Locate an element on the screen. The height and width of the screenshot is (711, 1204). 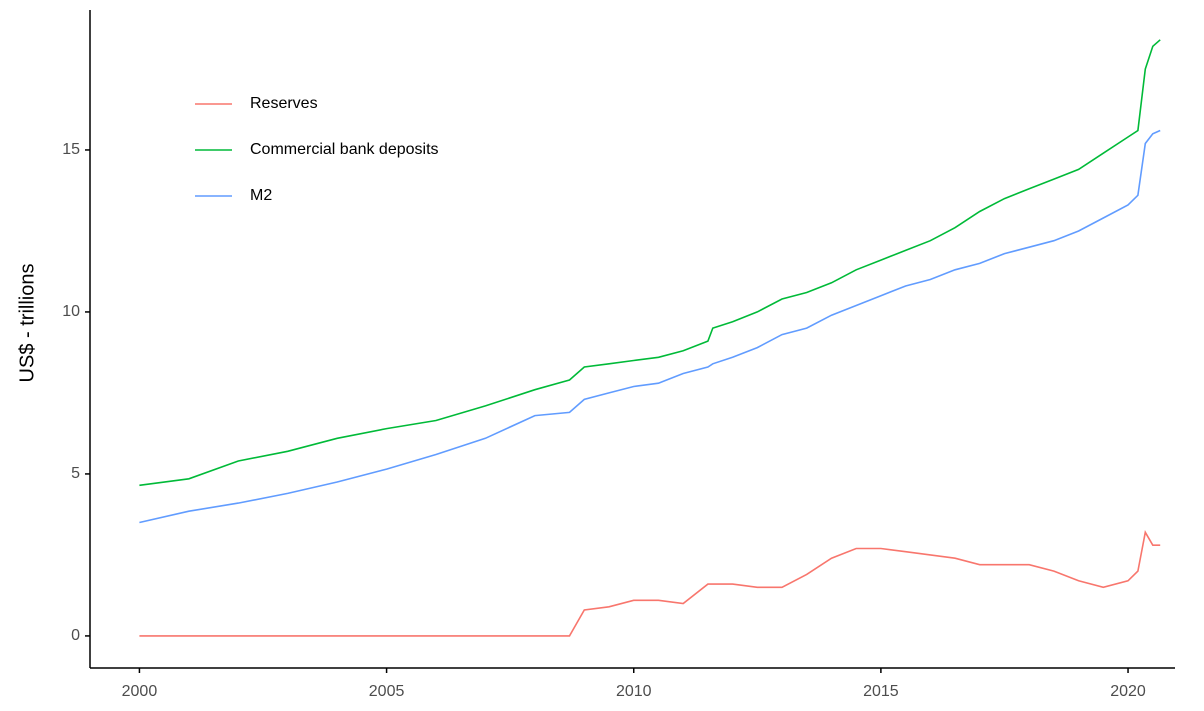
y-tick-label: 10 is located at coordinates (71, 311).